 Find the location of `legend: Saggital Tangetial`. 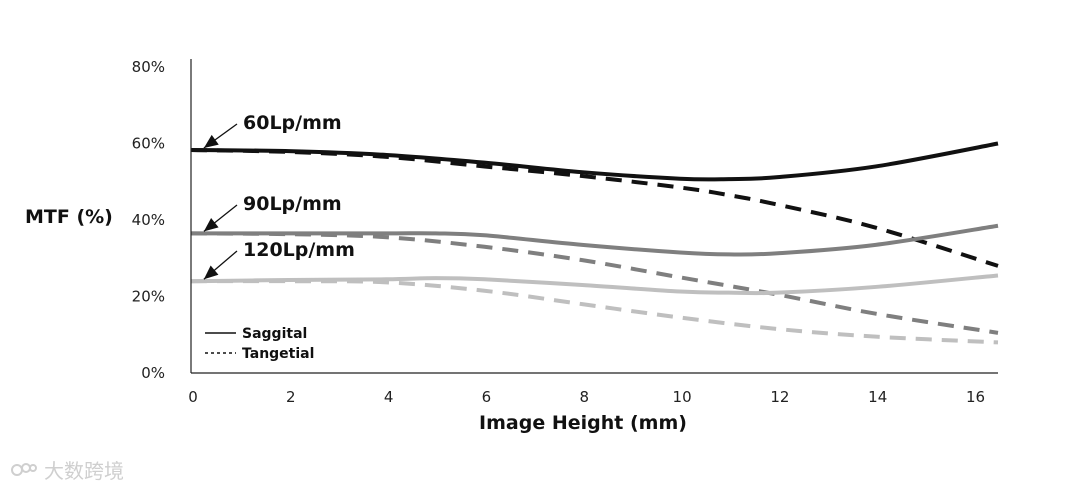

legend: Saggital Tangetial is located at coordinates (259, 344).